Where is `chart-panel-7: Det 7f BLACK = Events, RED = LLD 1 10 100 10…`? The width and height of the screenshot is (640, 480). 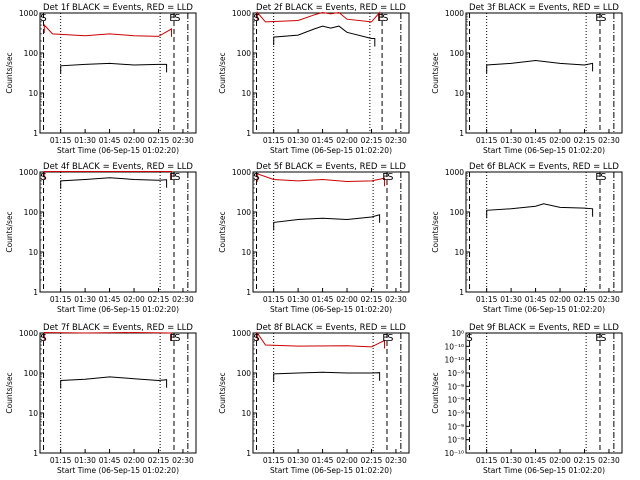
chart-panel-7: Det 7f BLACK = Events, RED = LLD 1 10 100 10… is located at coordinates (101, 399).